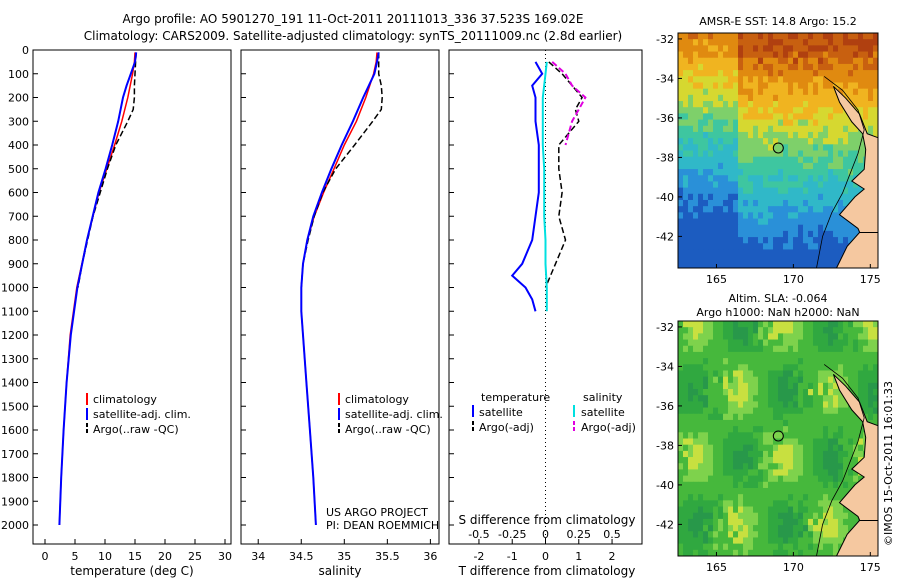 Image resolution: width=900 pixels, height=580 pixels. What do you see at coordinates (340, 289) in the screenshot?
I see `satellite-line` at bounding box center [340, 289].